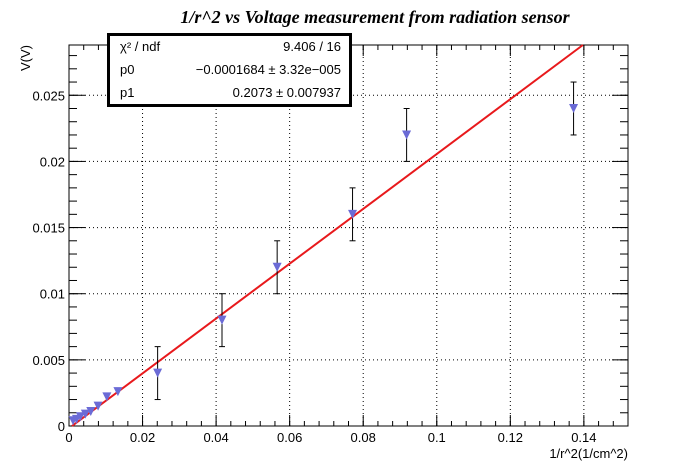 This screenshot has width=698, height=474. I want to click on y-tick-label: 0.005, so click(48, 360).